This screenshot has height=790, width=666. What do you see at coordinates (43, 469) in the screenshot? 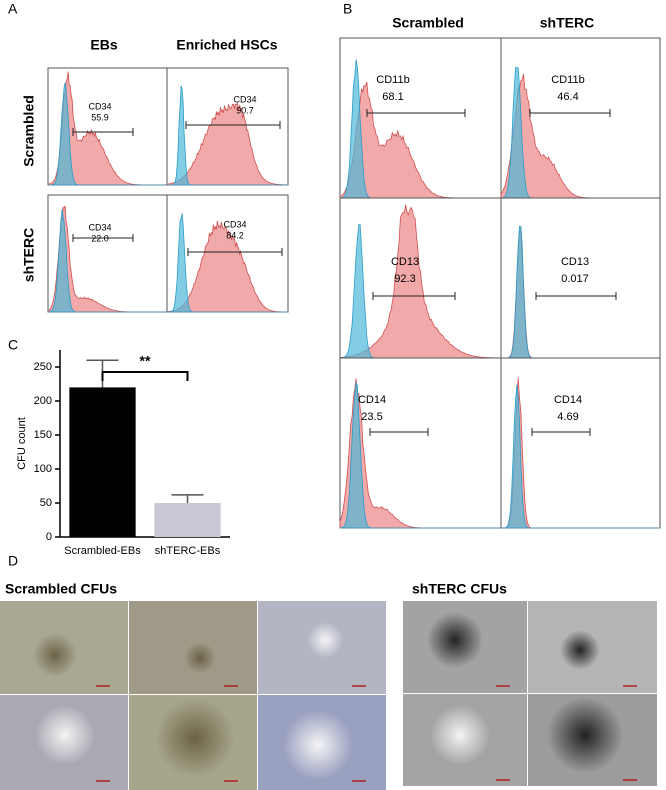
I see `y-tick-label: 100` at bounding box center [43, 469].